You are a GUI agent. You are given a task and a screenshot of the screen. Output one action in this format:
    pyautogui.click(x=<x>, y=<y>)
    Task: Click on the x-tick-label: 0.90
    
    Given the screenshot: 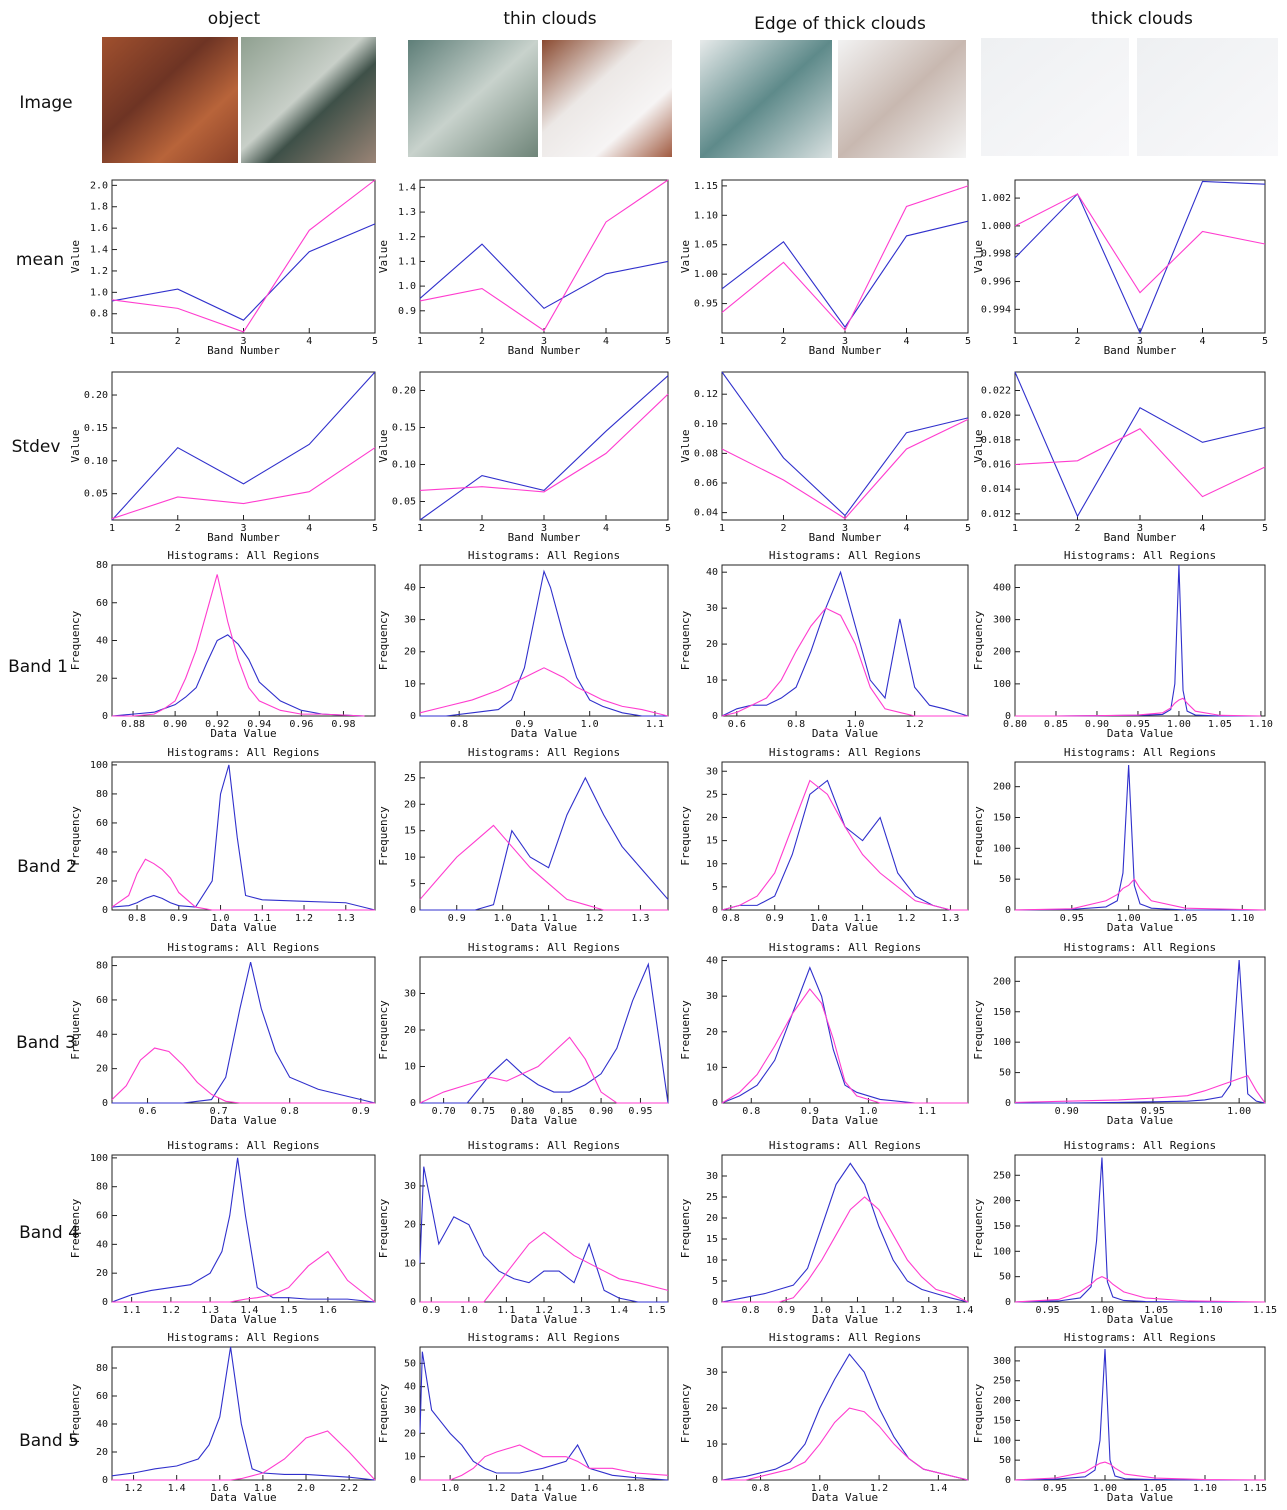 What is the action you would take?
    pyautogui.click(x=1097, y=724)
    